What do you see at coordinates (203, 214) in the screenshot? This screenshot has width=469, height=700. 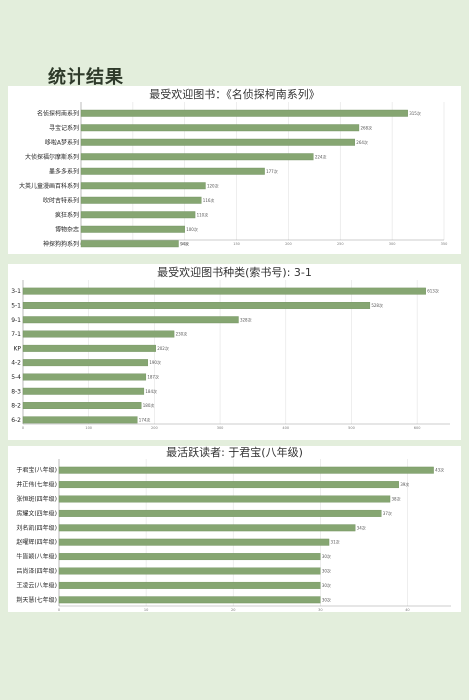 I see `value-label: 110次` at bounding box center [203, 214].